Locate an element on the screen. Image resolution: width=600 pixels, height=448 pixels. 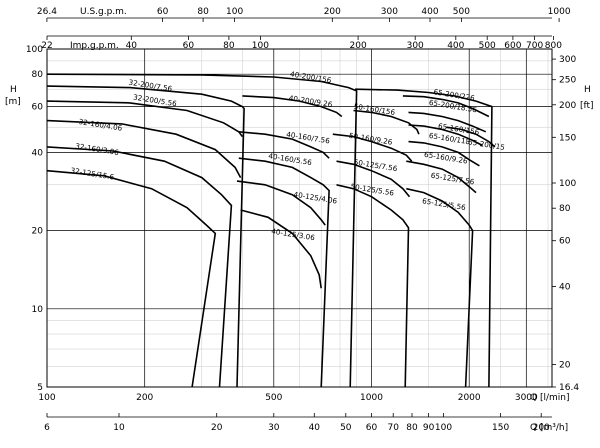
head-m-axis-label: H is located at coordinates (13, 90).